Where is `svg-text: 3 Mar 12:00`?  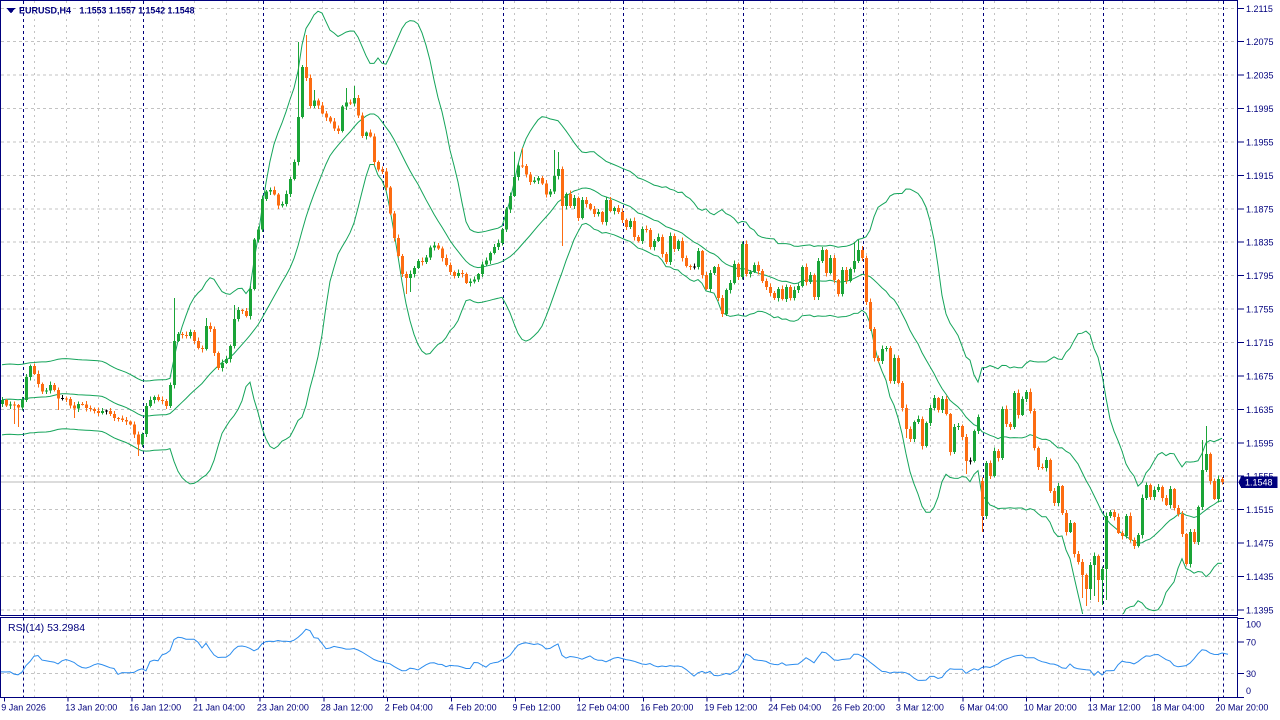 svg-text: 3 Mar 12:00 is located at coordinates (920, 708).